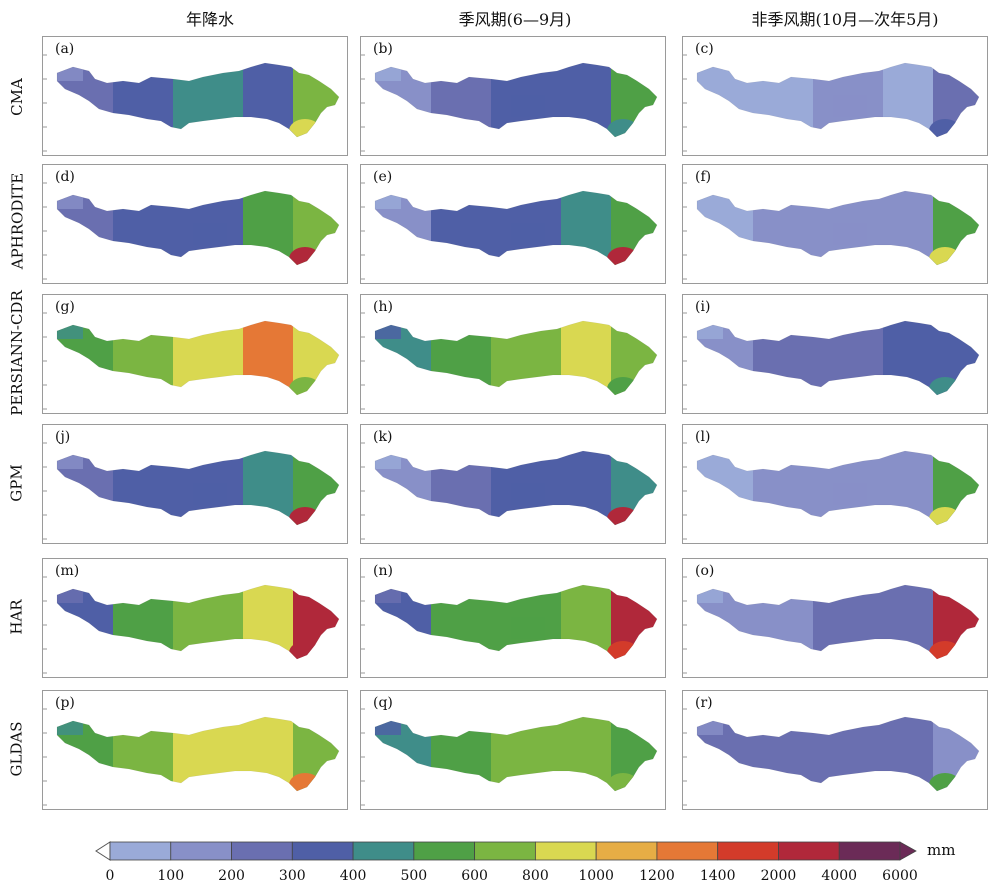 The image size is (1000, 892). I want to click on panel-label: (g), so click(65, 307).